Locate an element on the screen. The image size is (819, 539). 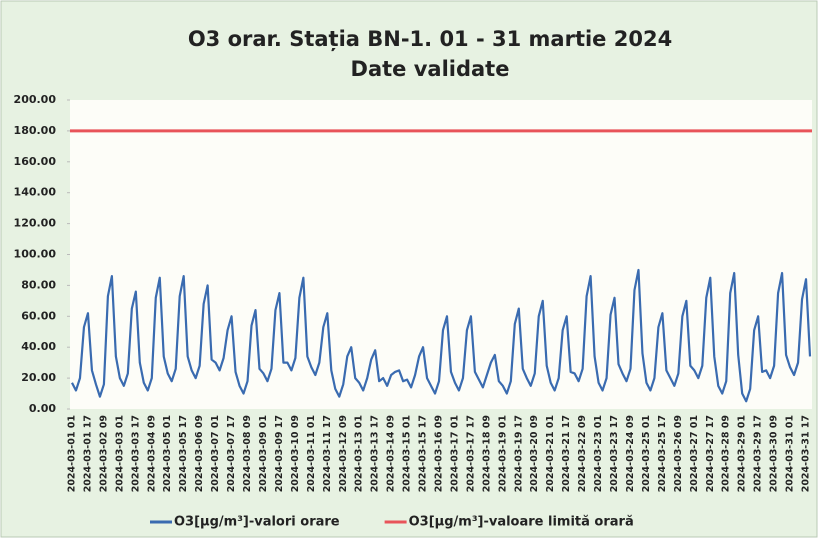
x-tick-label: 2024-03-14 09 is located at coordinates (391, 453).